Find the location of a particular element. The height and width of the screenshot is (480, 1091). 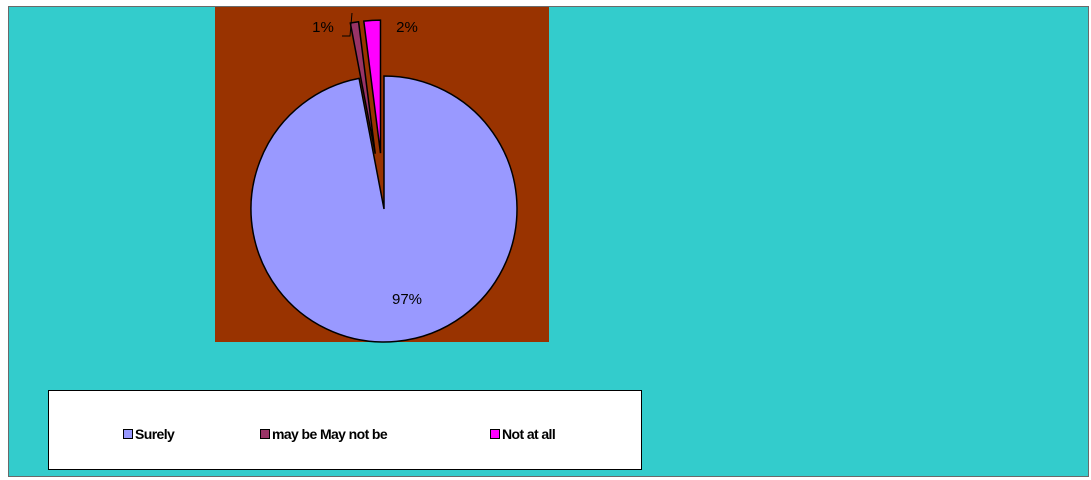

legend-item-surely: Surely is located at coordinates (149, 434).